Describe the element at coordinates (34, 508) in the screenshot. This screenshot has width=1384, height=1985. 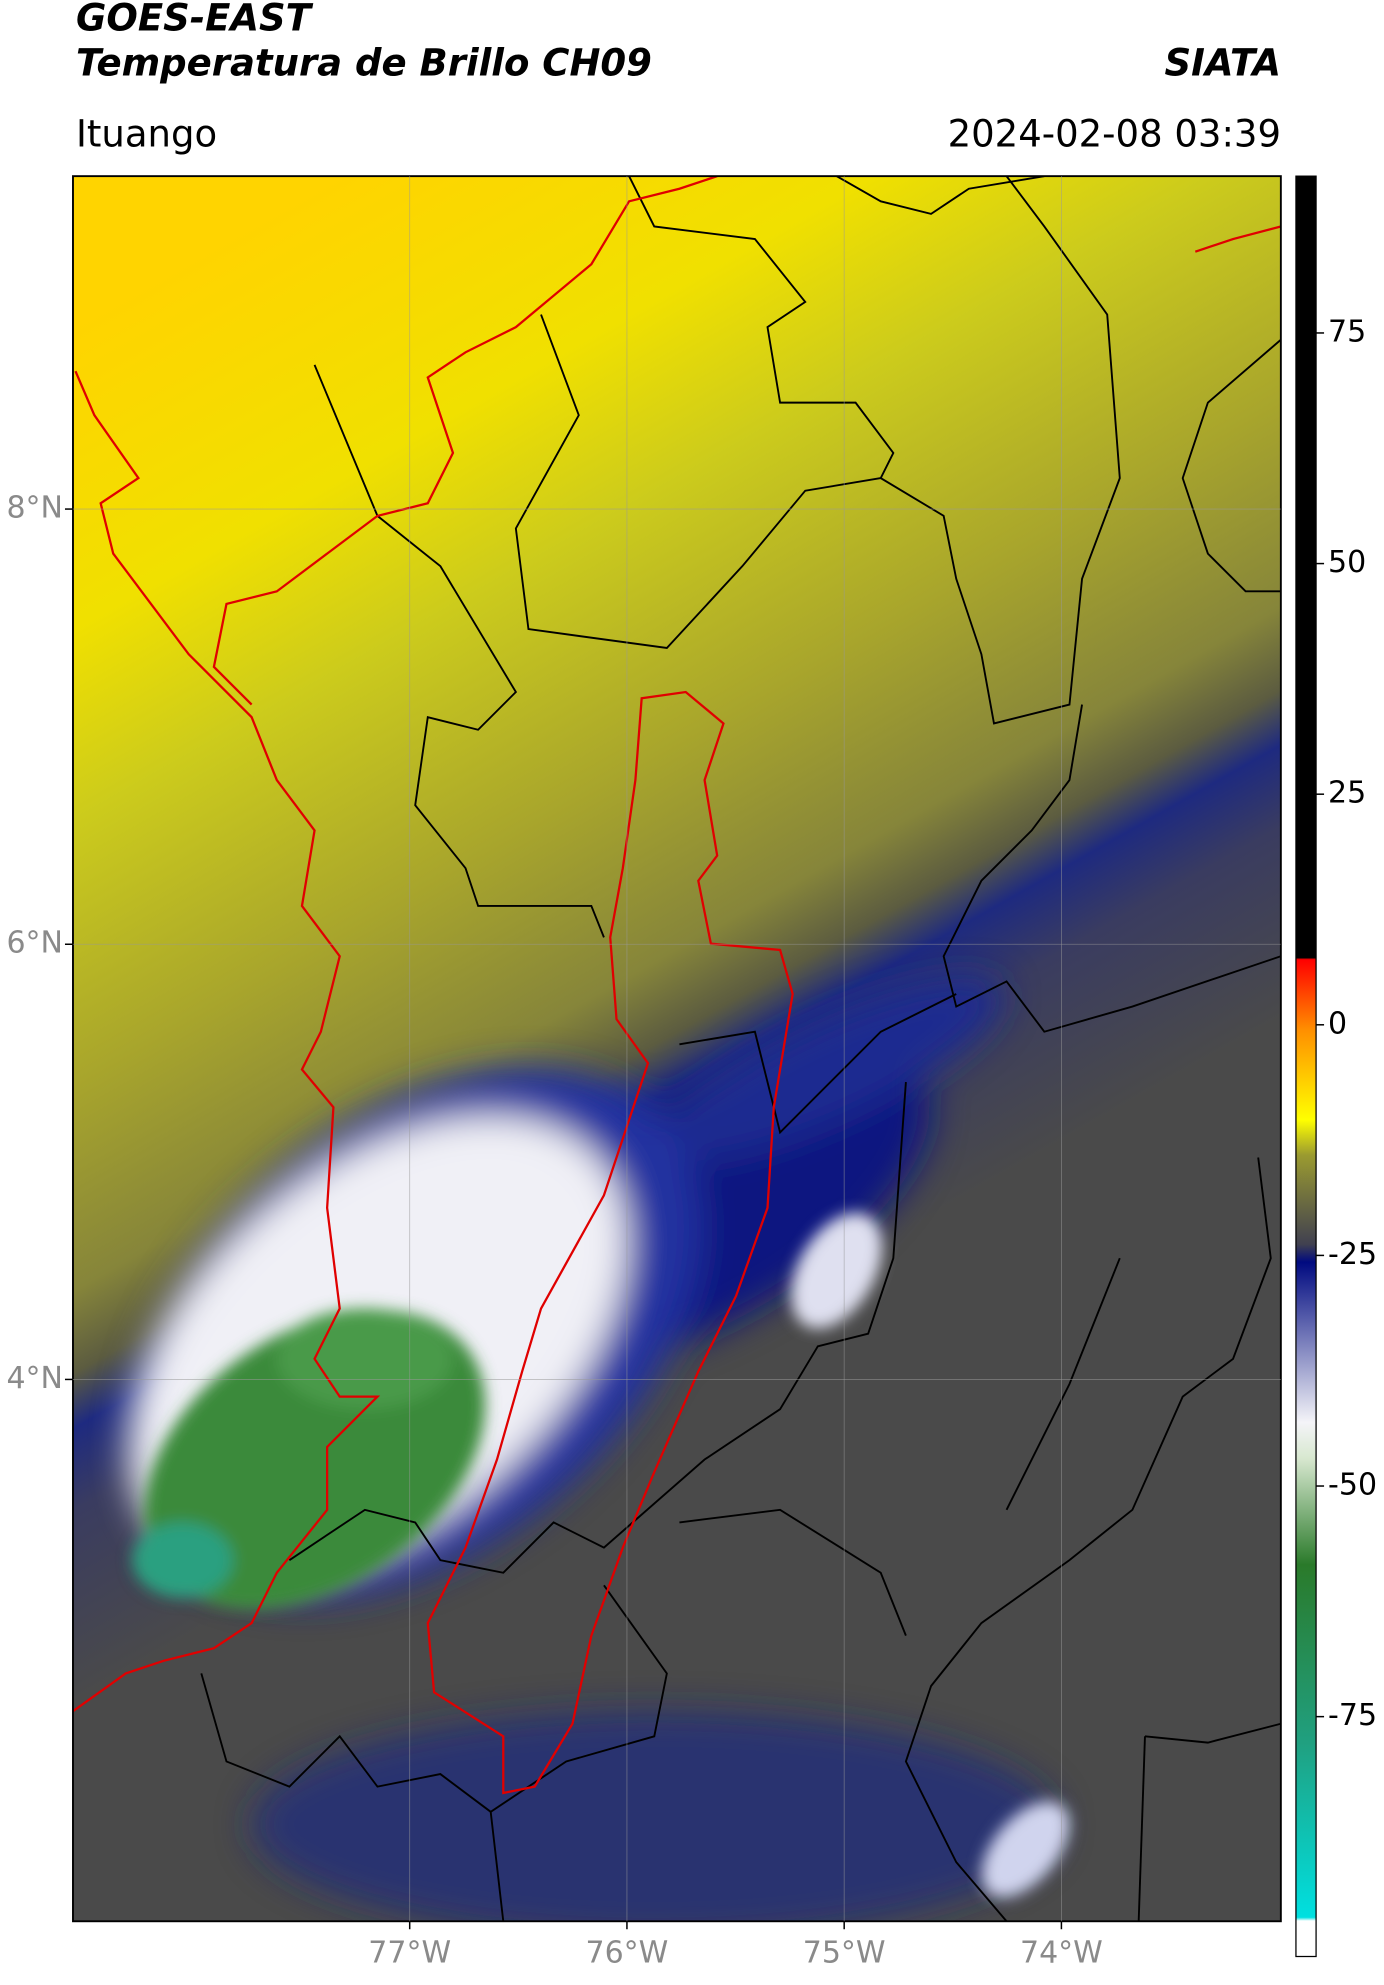
I see `lat-tick-label: 8°N` at that location.